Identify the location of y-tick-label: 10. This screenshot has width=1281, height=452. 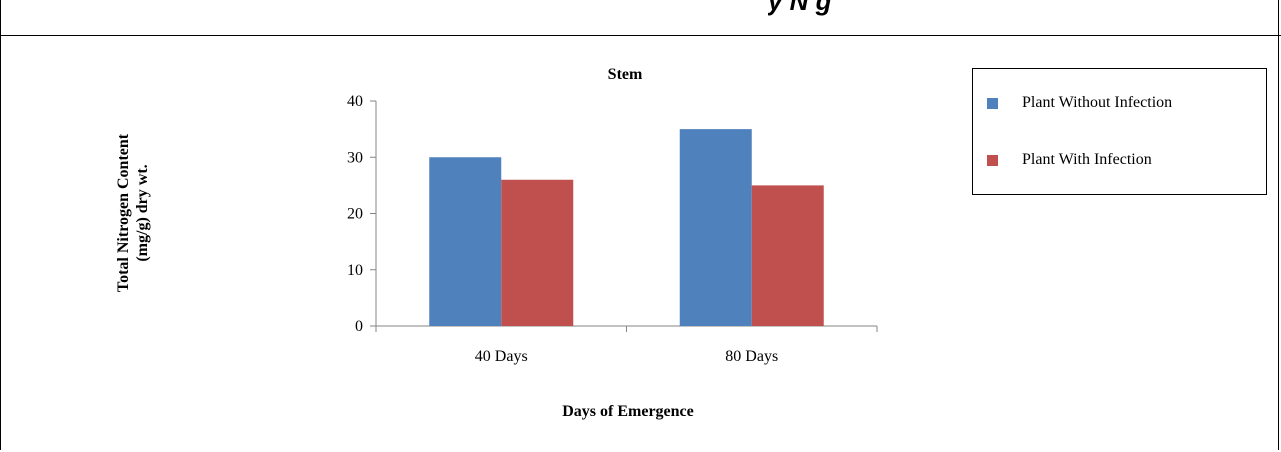
(355, 270).